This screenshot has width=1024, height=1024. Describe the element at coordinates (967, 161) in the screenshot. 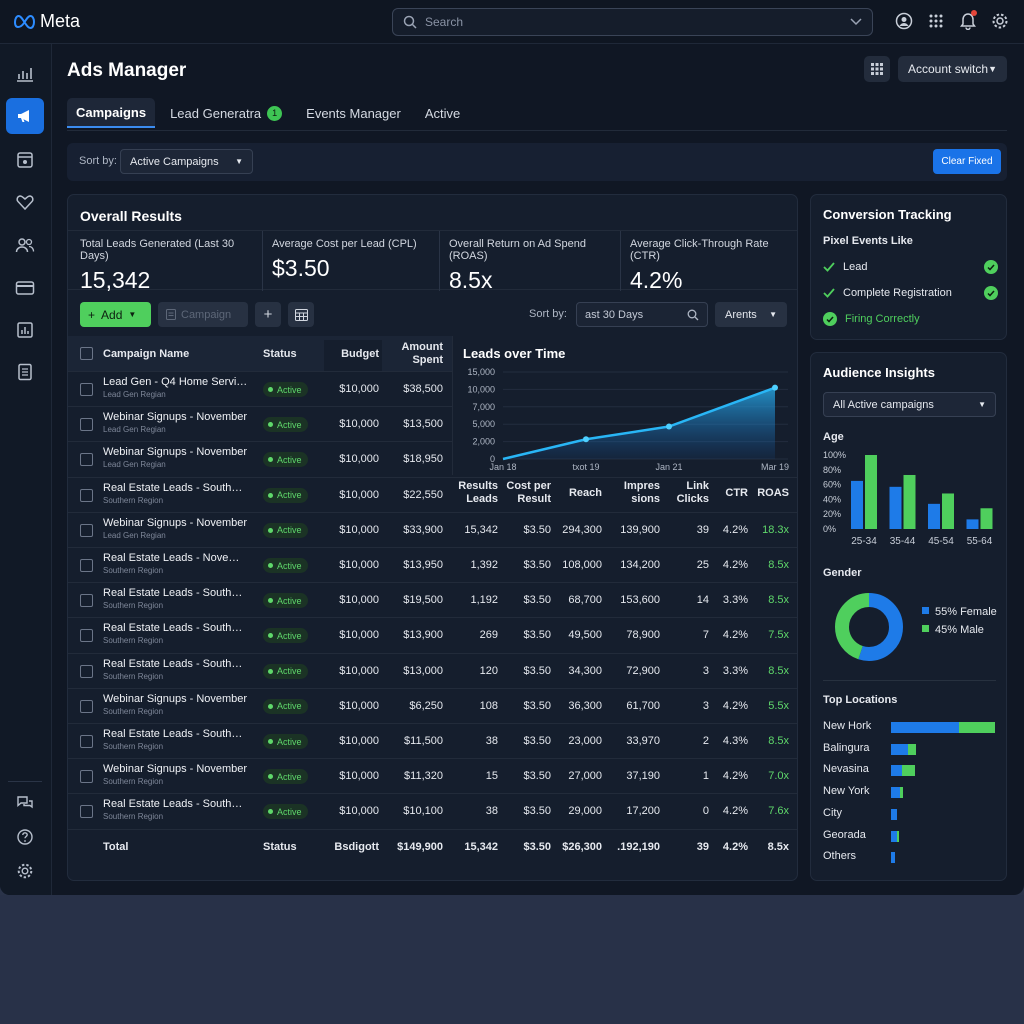

I see `clear-fixed-button: Clear Fixed` at that location.